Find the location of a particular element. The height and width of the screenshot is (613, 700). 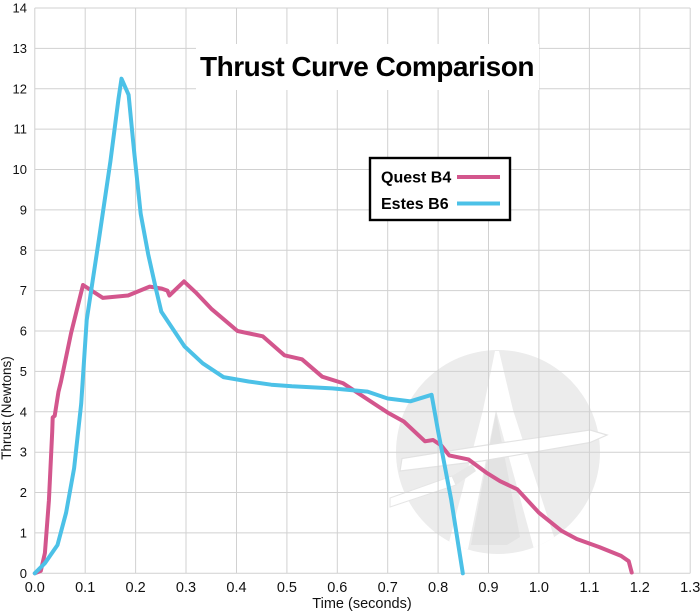

svg-text: Time (seconds) is located at coordinates (361, 604).